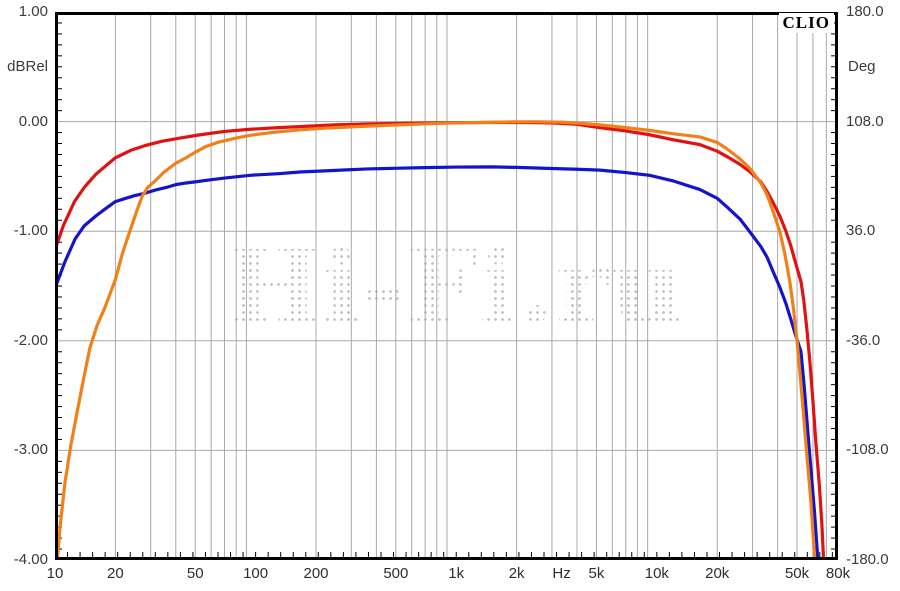  I want to click on right-axis-unit: Deg, so click(862, 66).